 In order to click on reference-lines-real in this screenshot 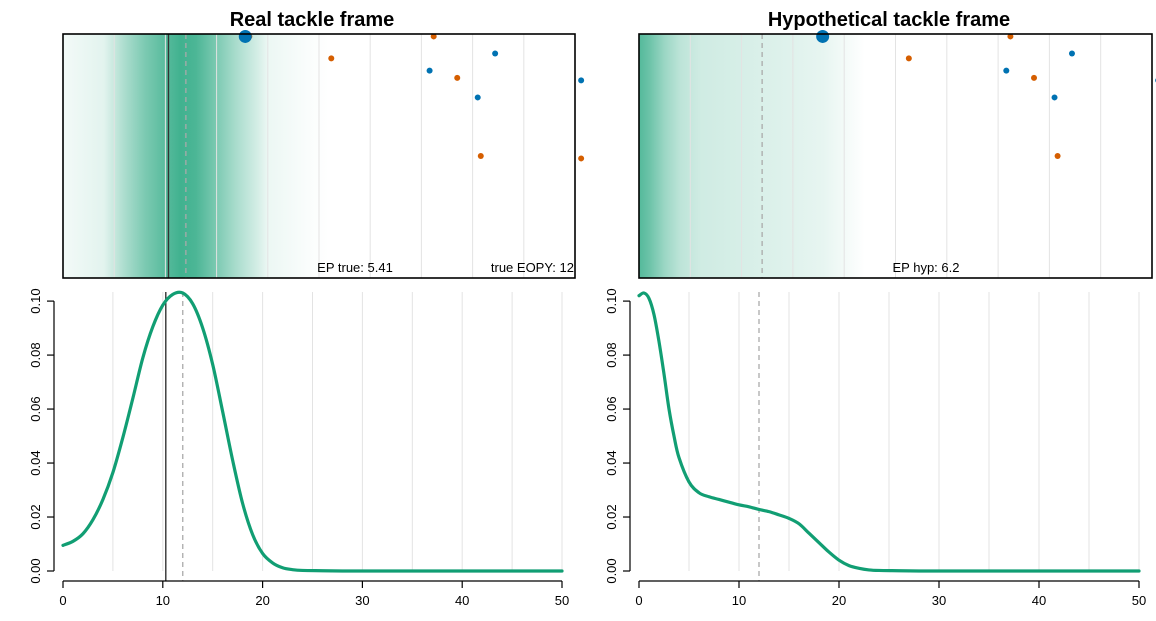, I will do `click(177, 156)`.